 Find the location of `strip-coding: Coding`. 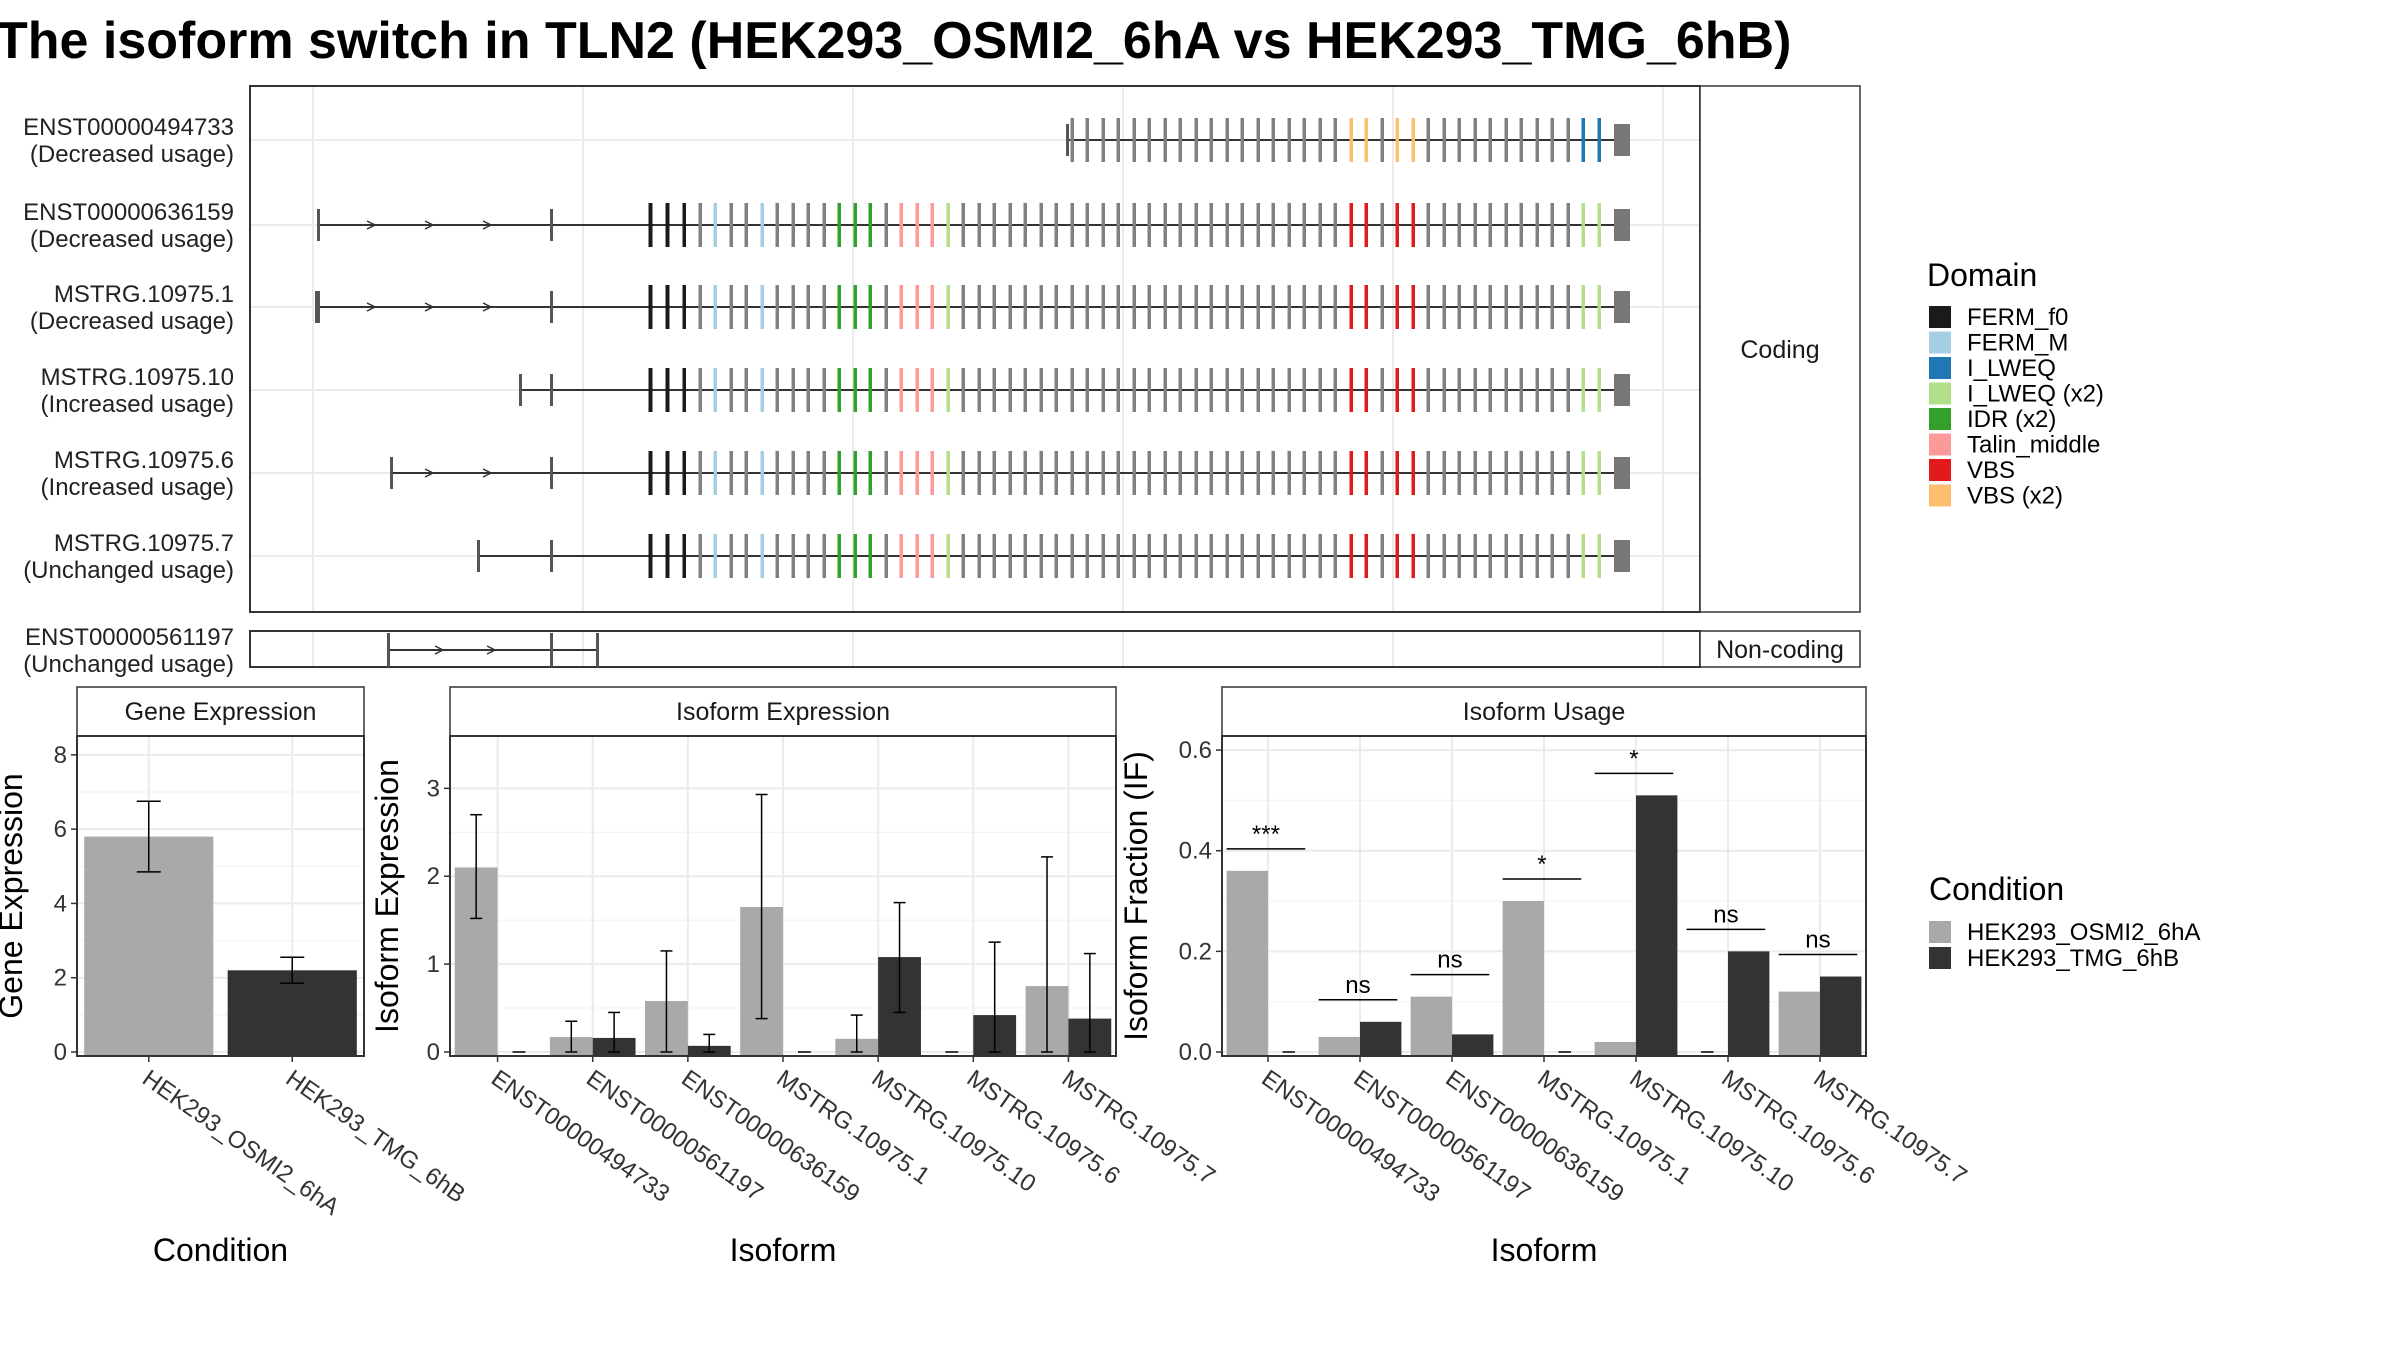

strip-coding: Coding is located at coordinates (1780, 349).